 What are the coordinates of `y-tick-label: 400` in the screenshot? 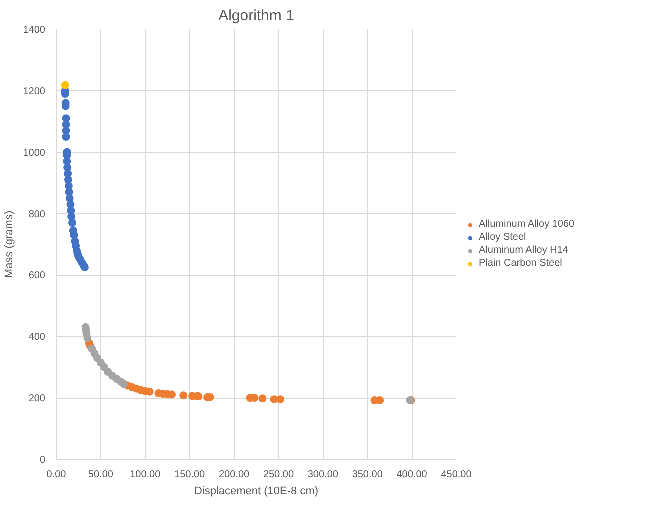 It's located at (37, 338).